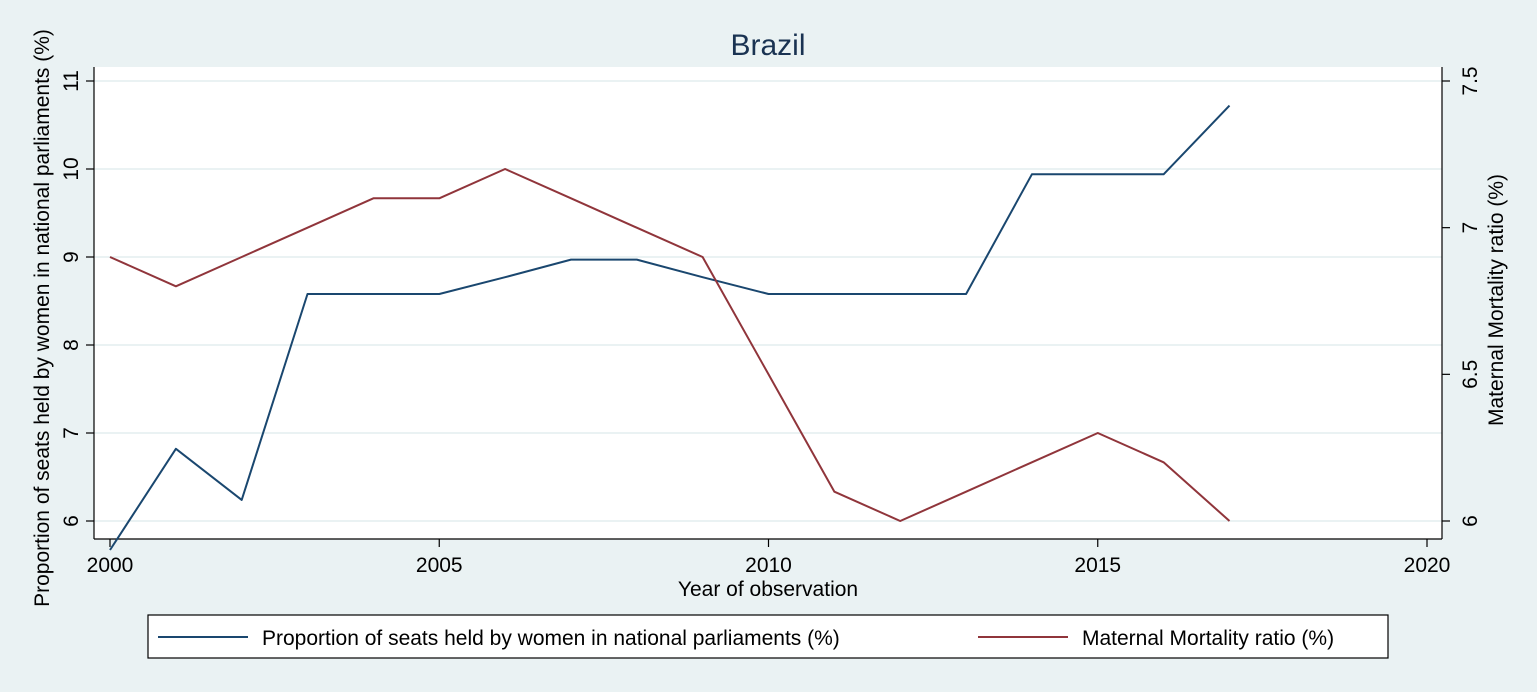 Image resolution: width=1537 pixels, height=692 pixels. Describe the element at coordinates (768, 565) in the screenshot. I see `x-tick-label-2010: 2010` at that location.